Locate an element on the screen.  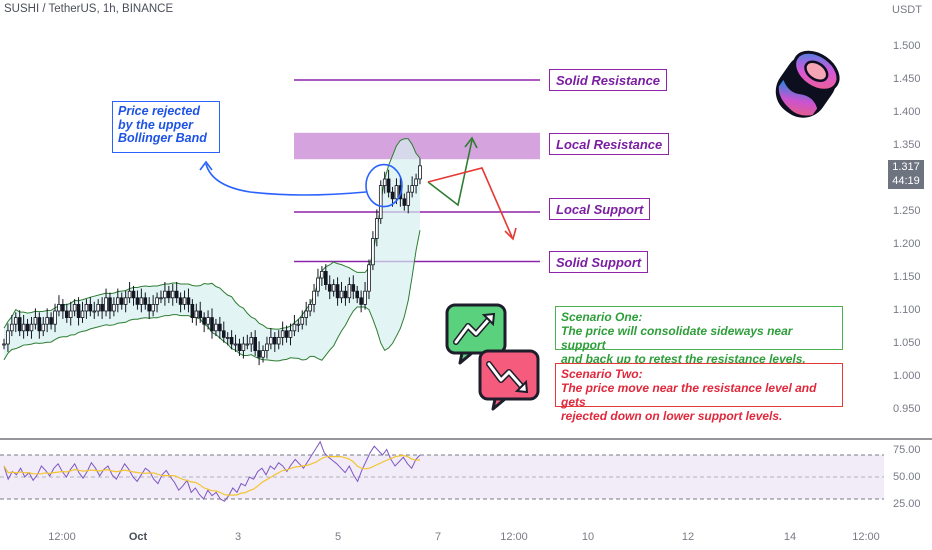
rsi-line is located at coordinates (212, 471).